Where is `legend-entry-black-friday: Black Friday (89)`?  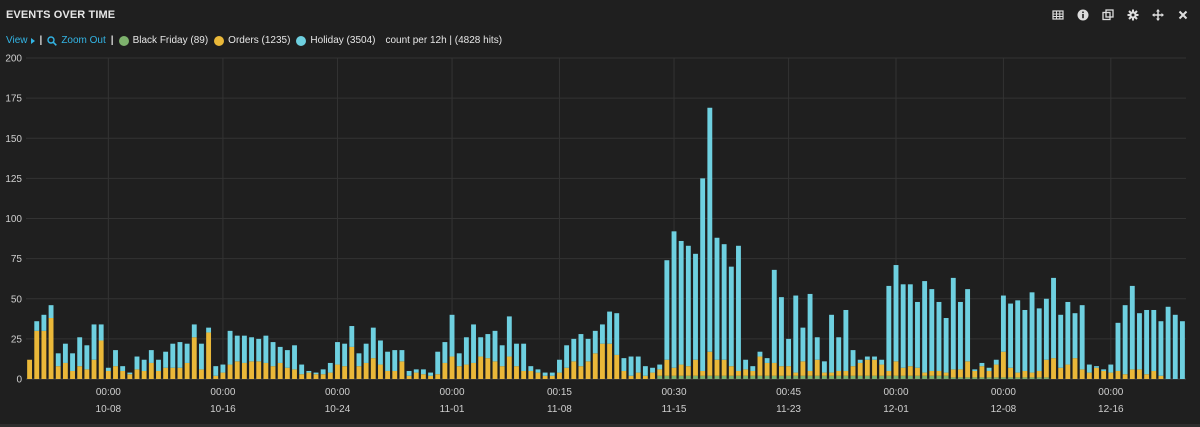
legend-entry-black-friday: Black Friday (89) is located at coordinates (163, 40).